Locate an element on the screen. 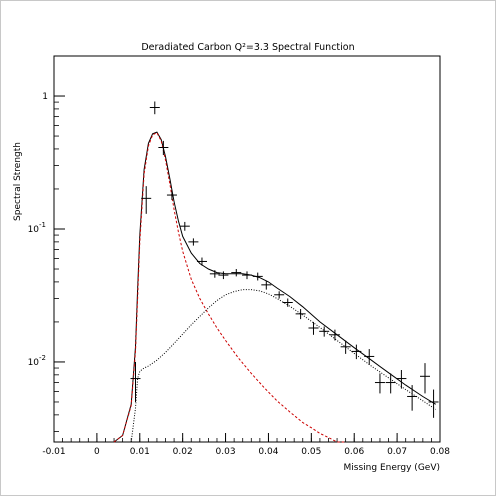 Image resolution: width=496 pixels, height=496 pixels. x-tick-label: 0.02 is located at coordinates (183, 452).